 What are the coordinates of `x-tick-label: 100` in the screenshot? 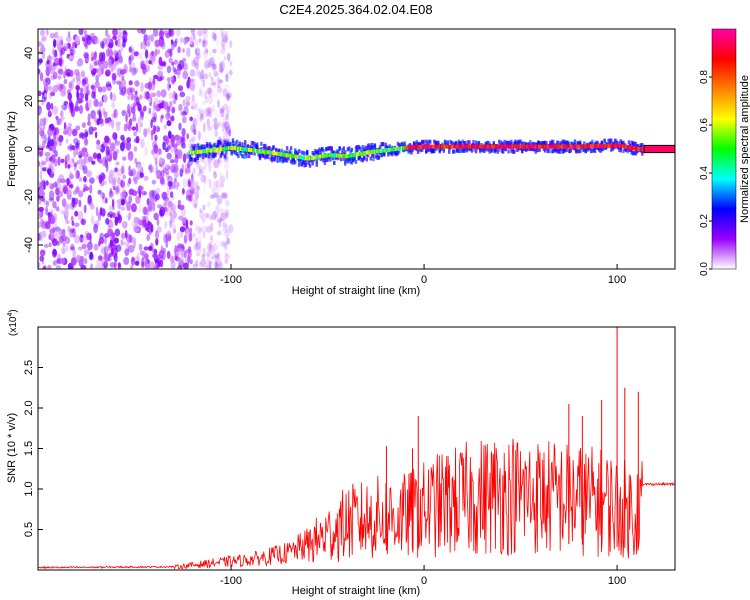 It's located at (617, 581).